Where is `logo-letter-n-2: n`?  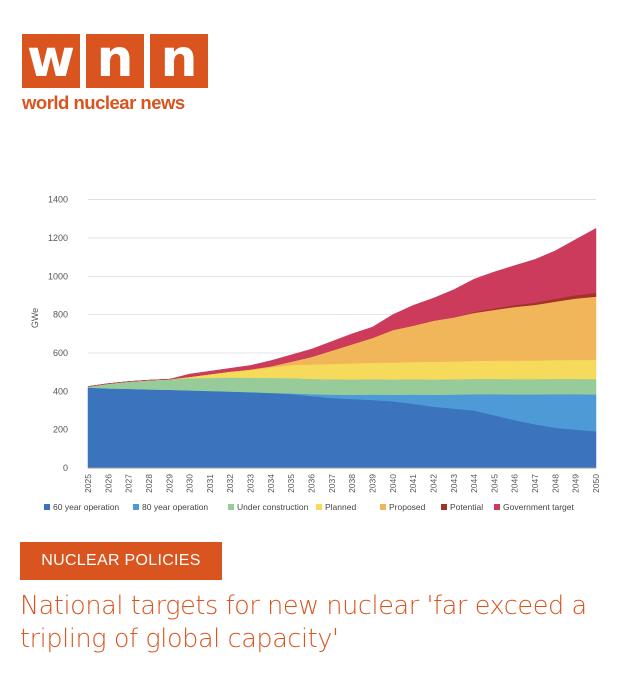 logo-letter-n-2: n is located at coordinates (179, 60).